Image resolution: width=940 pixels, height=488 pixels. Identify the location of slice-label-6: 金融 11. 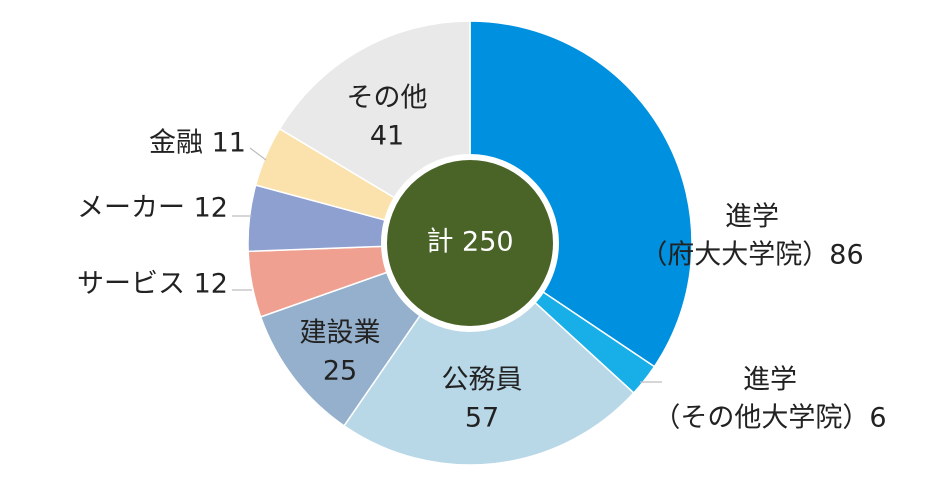
(197, 143).